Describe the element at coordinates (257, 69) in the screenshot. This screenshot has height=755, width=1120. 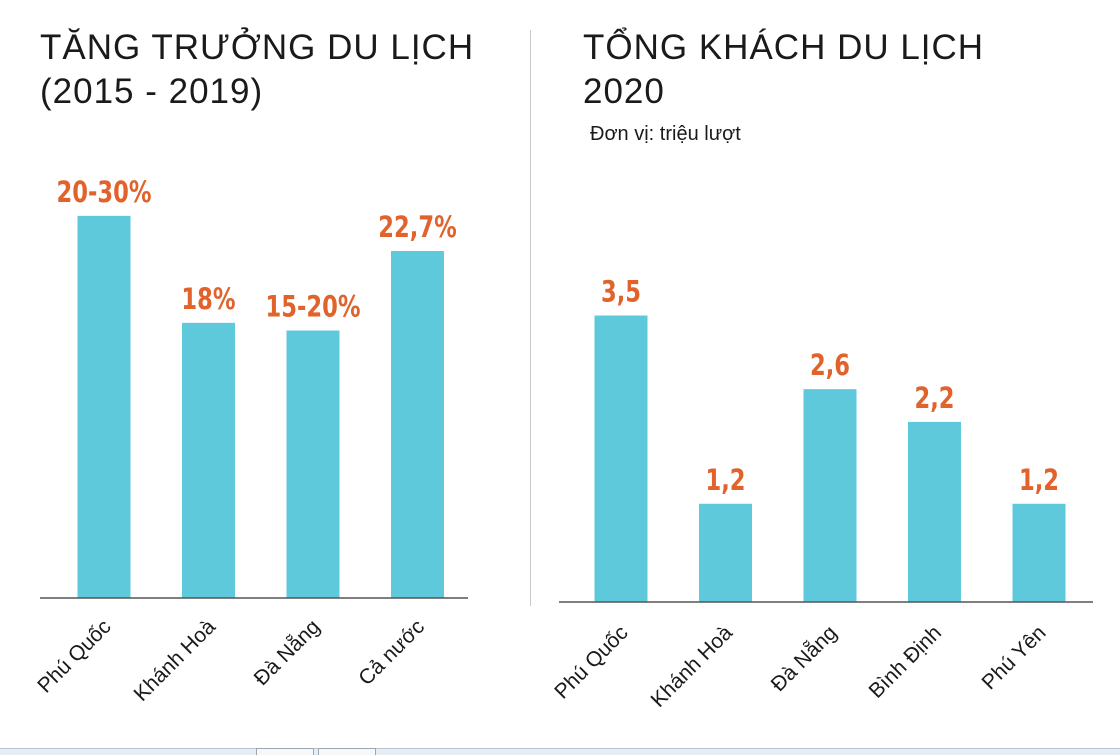
I see `chart-growth-title: TĂNG TRƯỞNG DU LỊCH (2015 - 2019)` at that location.